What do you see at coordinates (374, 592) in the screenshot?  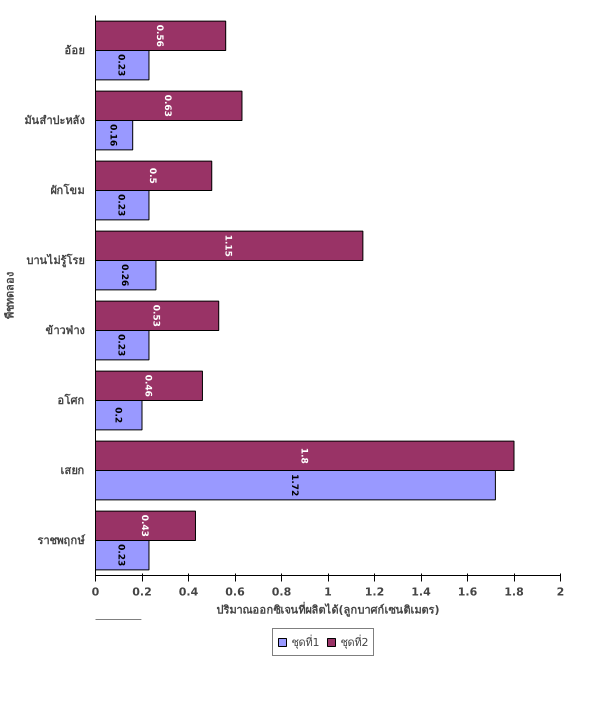 I see `x-tick-label: 1.2` at bounding box center [374, 592].